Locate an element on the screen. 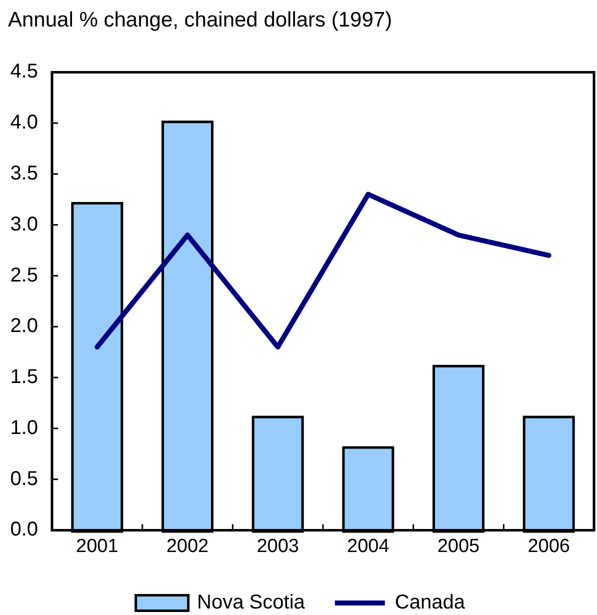 Image resolution: width=597 pixels, height=615 pixels. y-tick-label: 0.5 is located at coordinates (24, 479).